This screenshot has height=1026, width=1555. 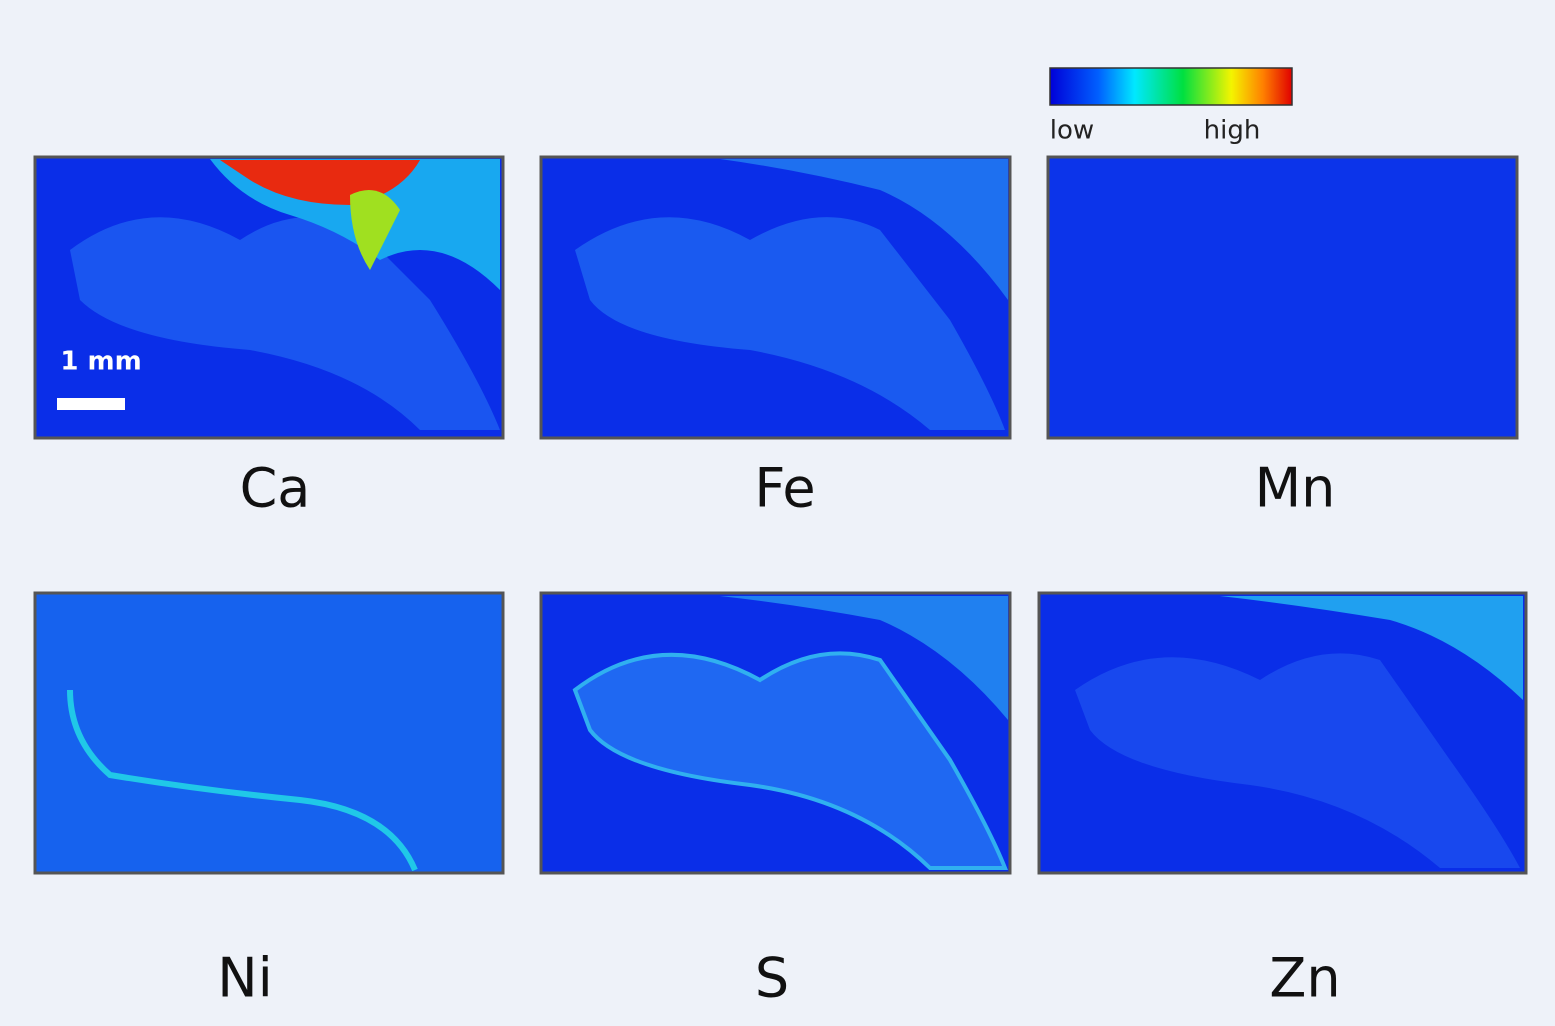 I want to click on hotspot, so click(x=375, y=230).